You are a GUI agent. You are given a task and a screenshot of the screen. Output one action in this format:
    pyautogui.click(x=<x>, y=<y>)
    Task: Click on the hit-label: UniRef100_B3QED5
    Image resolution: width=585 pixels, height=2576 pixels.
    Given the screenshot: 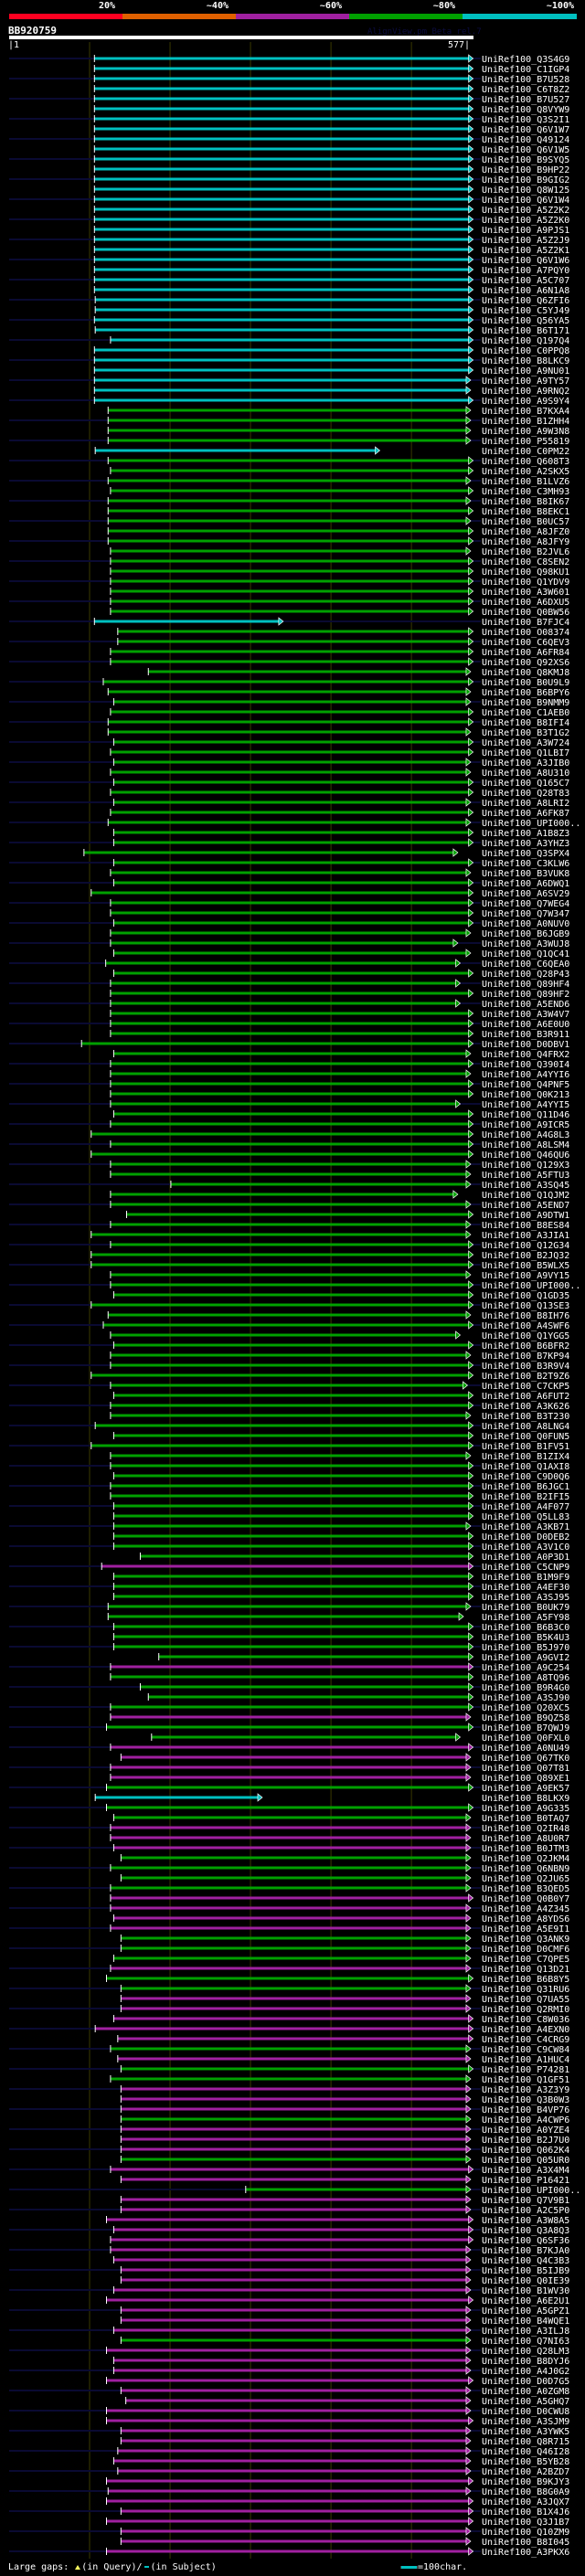 What is the action you would take?
    pyautogui.click(x=525, y=1889)
    